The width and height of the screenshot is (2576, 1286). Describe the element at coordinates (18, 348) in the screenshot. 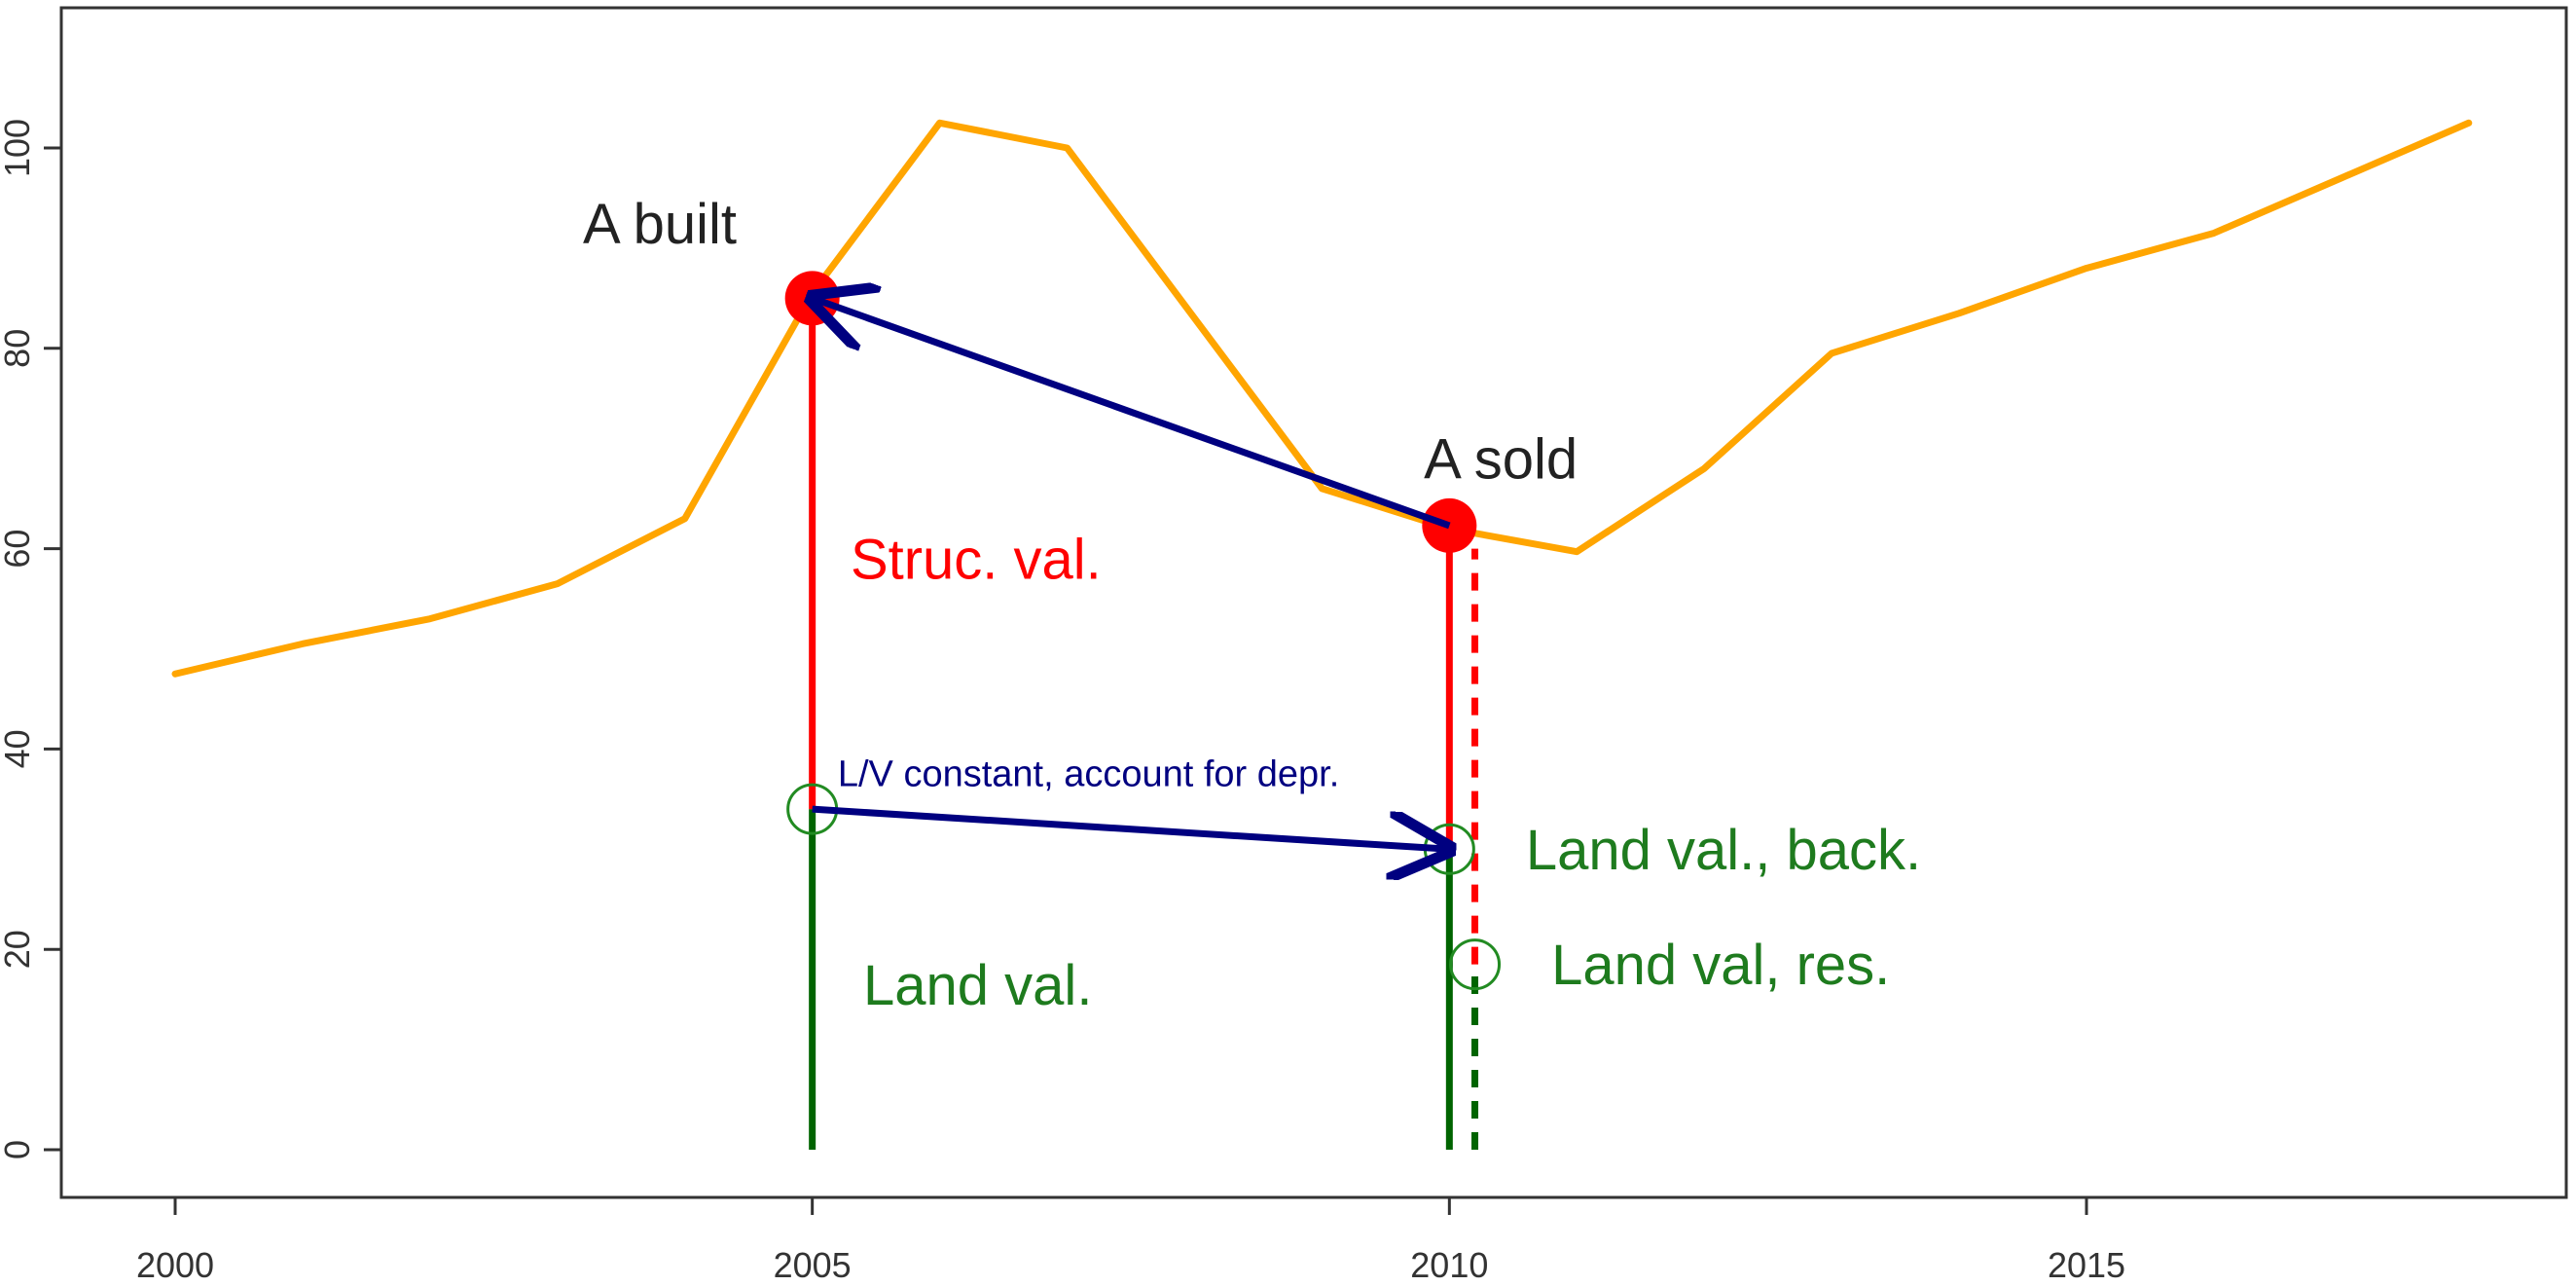

I see `y-tick-label: 80` at that location.